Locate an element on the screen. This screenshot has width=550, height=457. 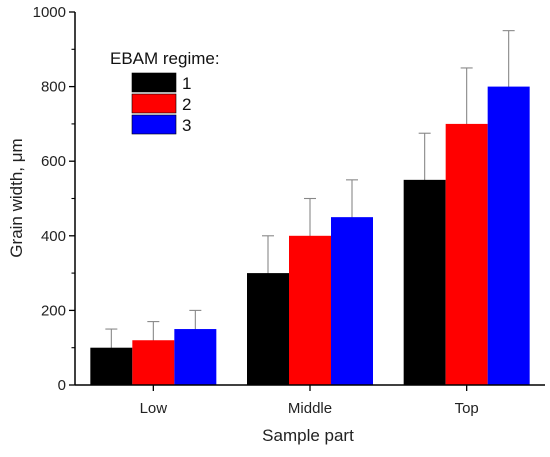
x-tick-label-top: Top is located at coordinates (467, 408).